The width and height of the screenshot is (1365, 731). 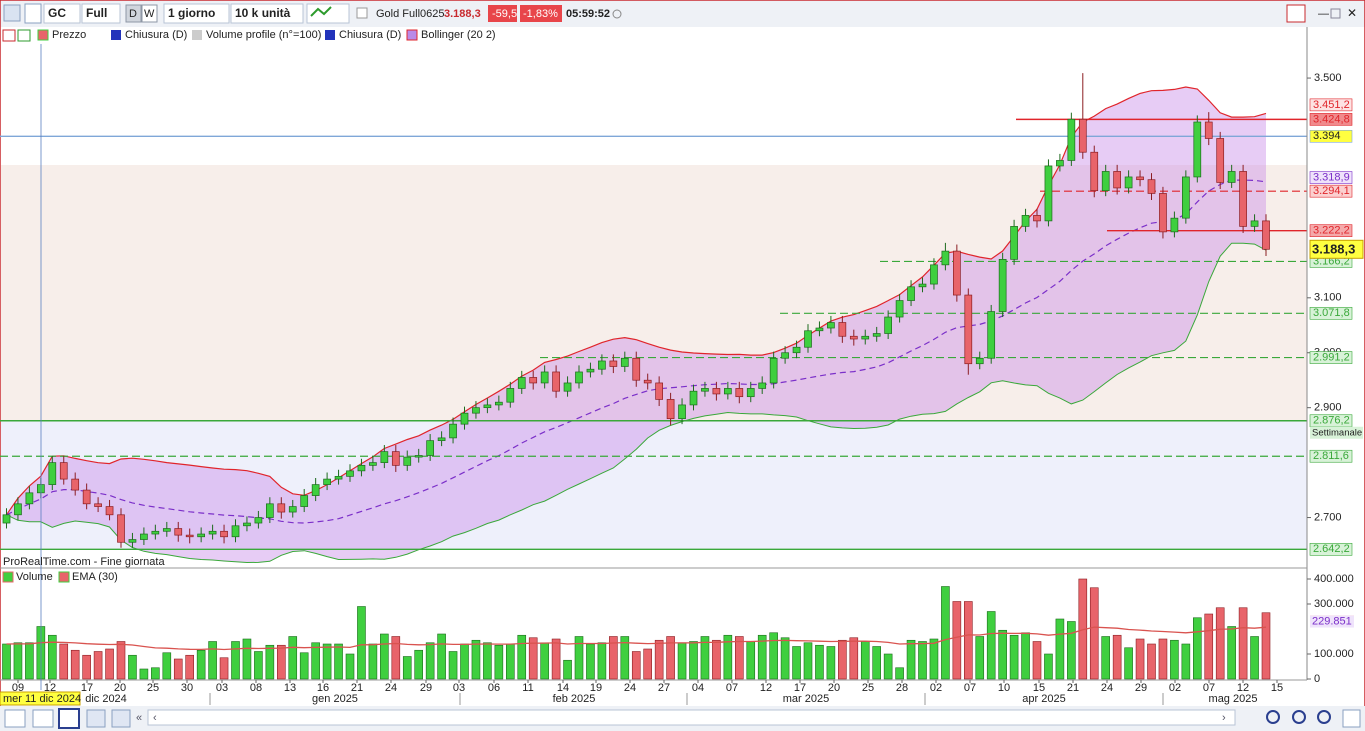 What do you see at coordinates (69, 35) in the screenshot?
I see `legend-item: Prezzo` at bounding box center [69, 35].